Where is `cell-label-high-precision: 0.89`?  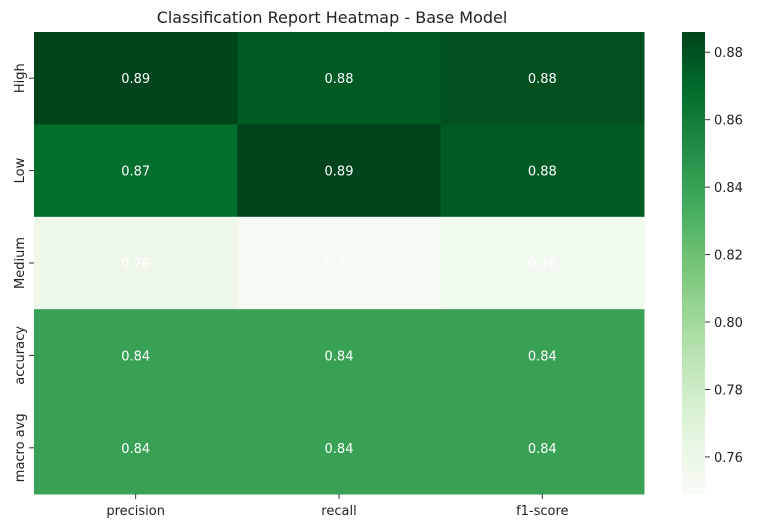 cell-label-high-precision: 0.89 is located at coordinates (135, 79).